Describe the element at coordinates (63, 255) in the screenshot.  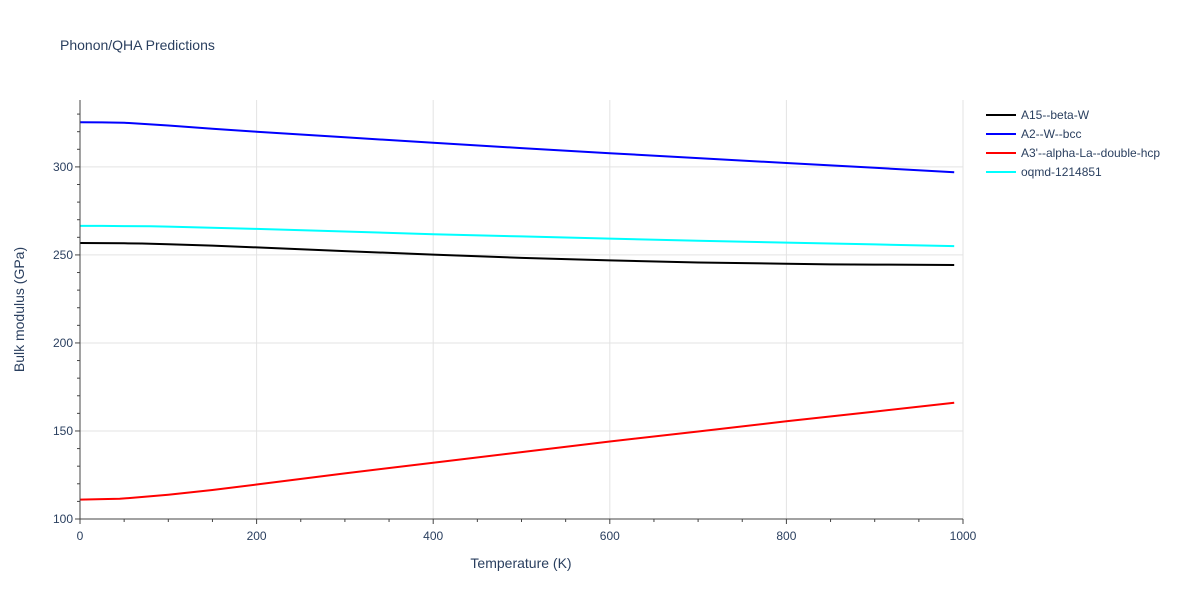
I see `y-tick-label: 250` at that location.